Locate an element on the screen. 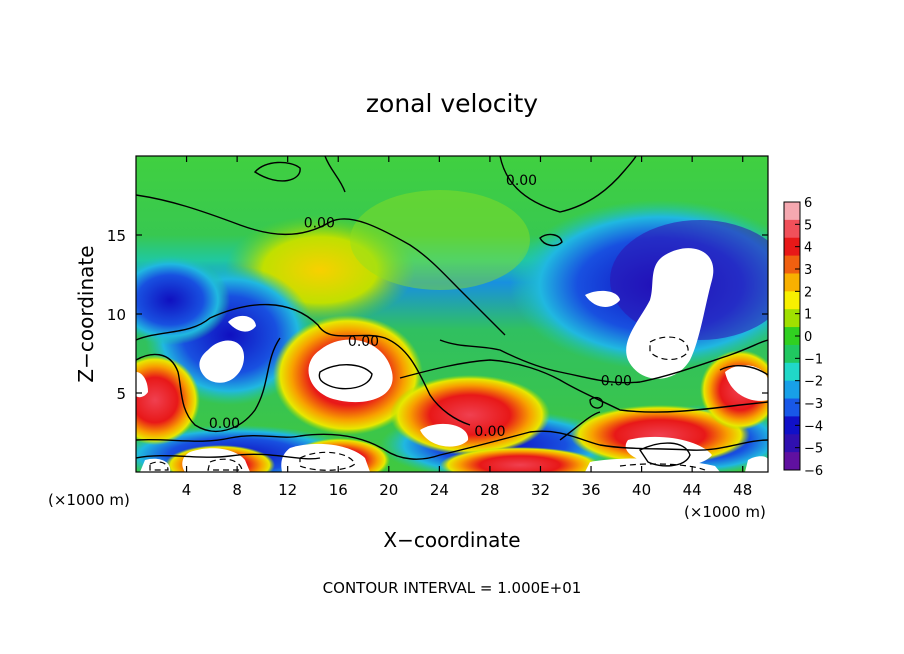 The image size is (904, 654). x-axis-label: X−coordinate is located at coordinates (451, 540).